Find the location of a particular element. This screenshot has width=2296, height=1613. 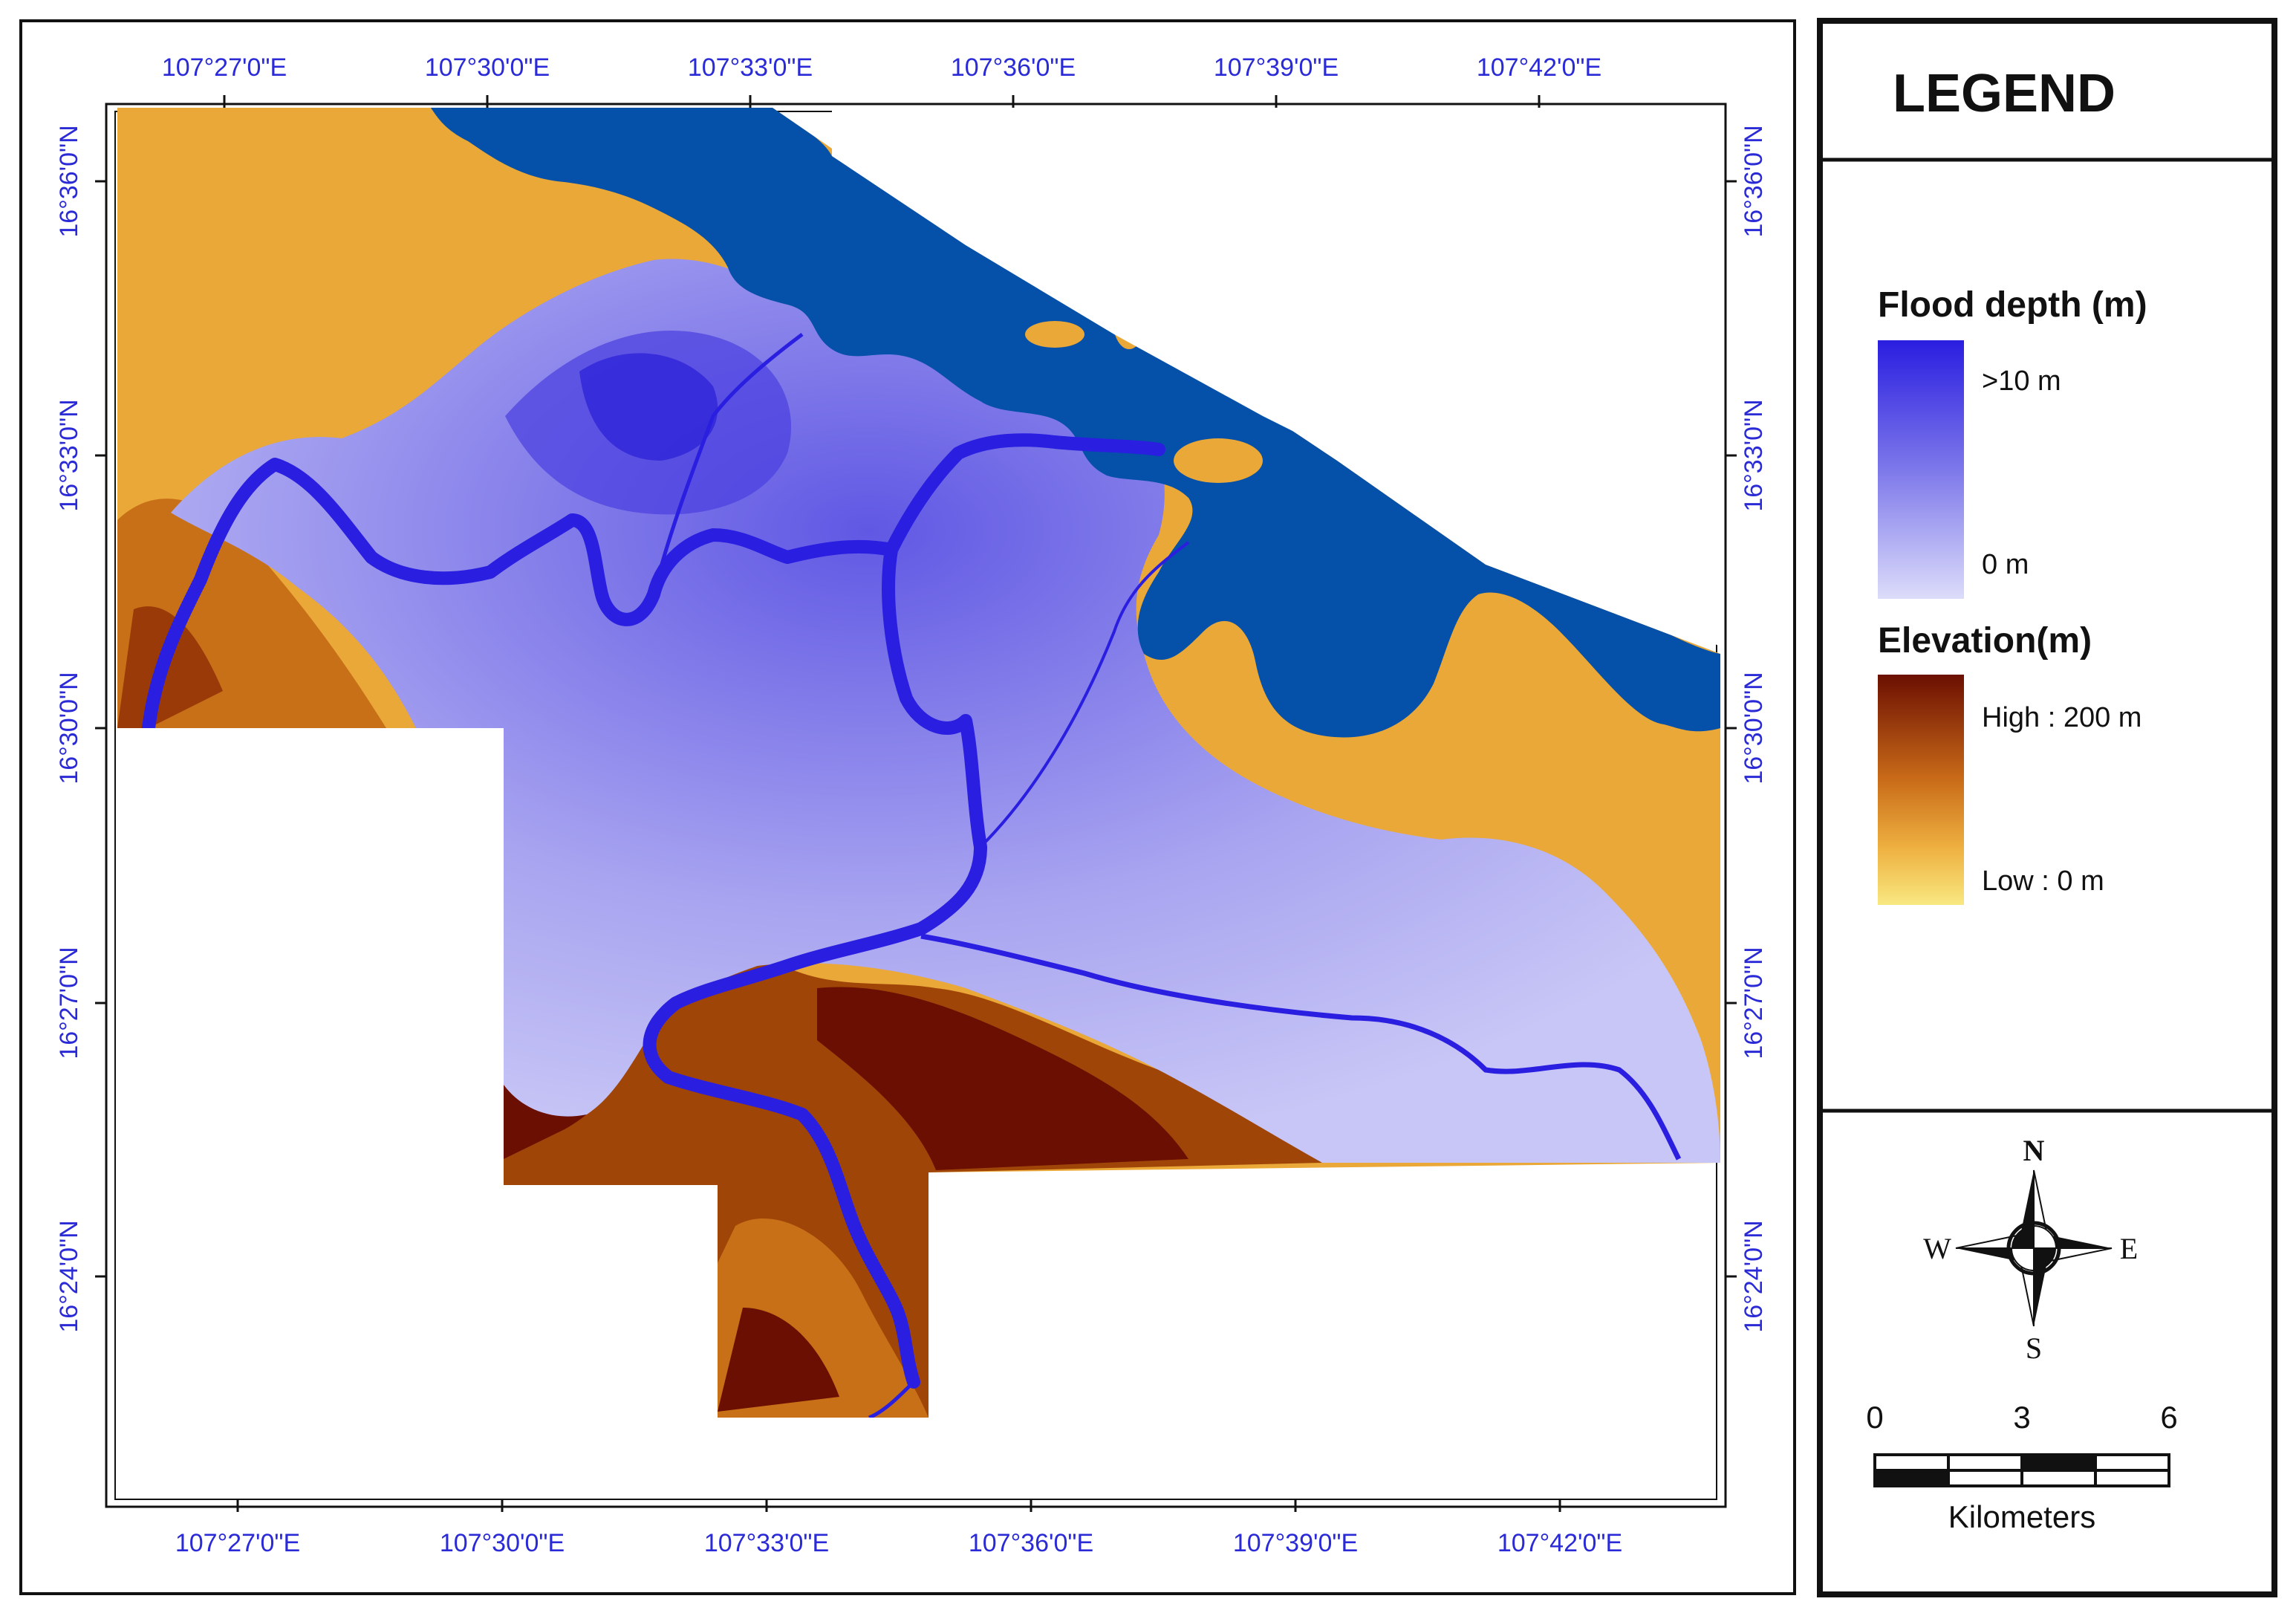

compass-rose-icon is located at coordinates (2034, 1248).